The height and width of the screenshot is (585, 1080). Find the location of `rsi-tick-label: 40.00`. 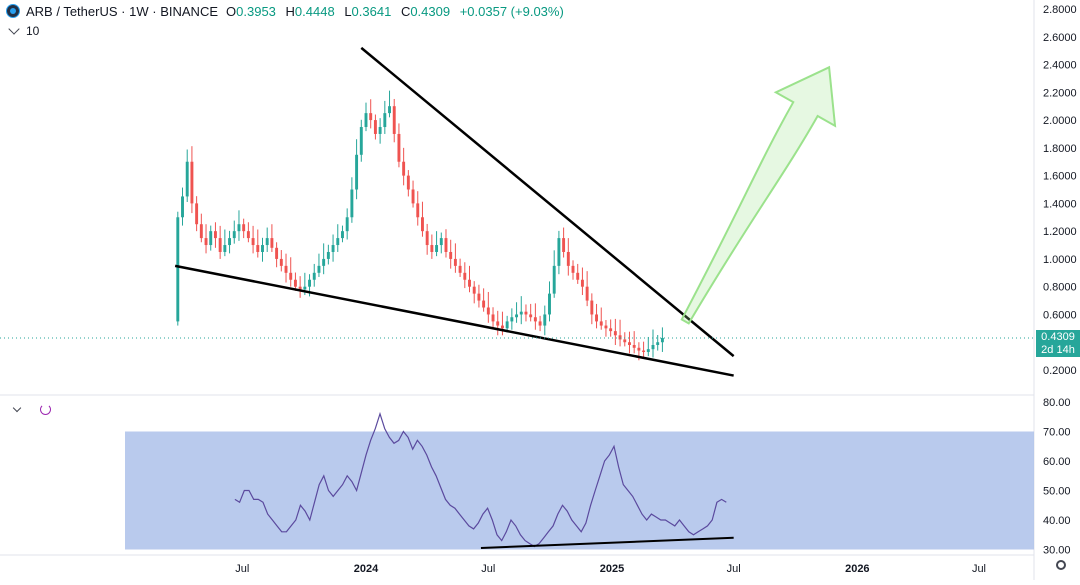

rsi-tick-label: 40.00 is located at coordinates (1057, 521).